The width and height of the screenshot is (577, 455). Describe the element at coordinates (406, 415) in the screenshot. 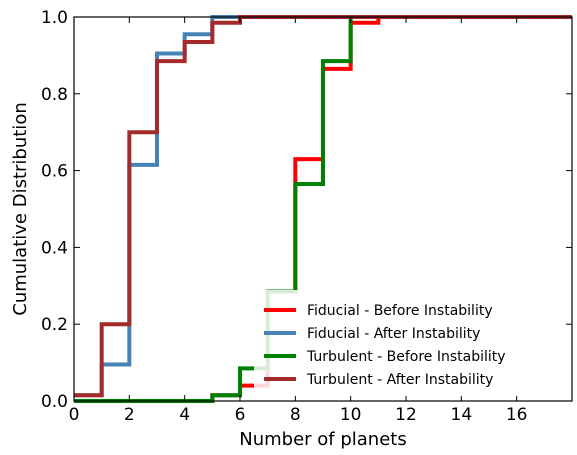

I see `x-tick-label: 12` at that location.